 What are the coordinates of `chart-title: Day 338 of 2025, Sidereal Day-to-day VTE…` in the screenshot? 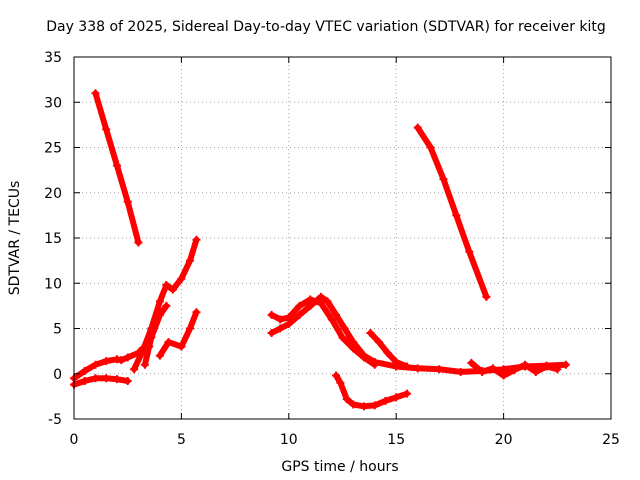 It's located at (326, 27).